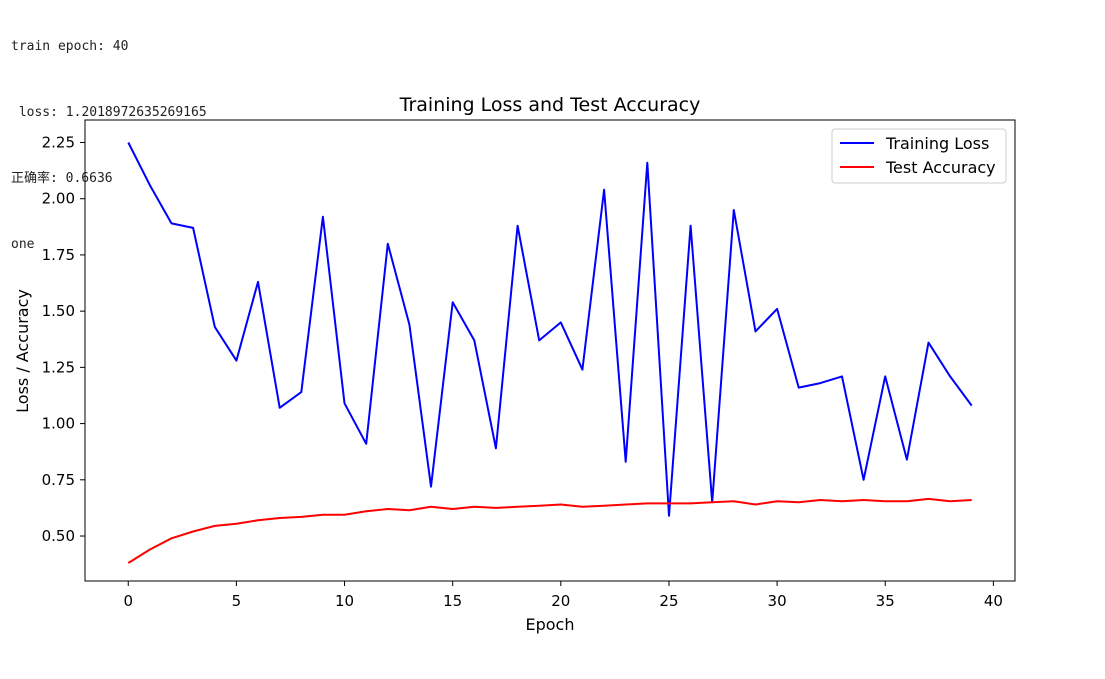 This screenshot has width=1105, height=679. I want to click on x-tick-label: 20, so click(560, 601).